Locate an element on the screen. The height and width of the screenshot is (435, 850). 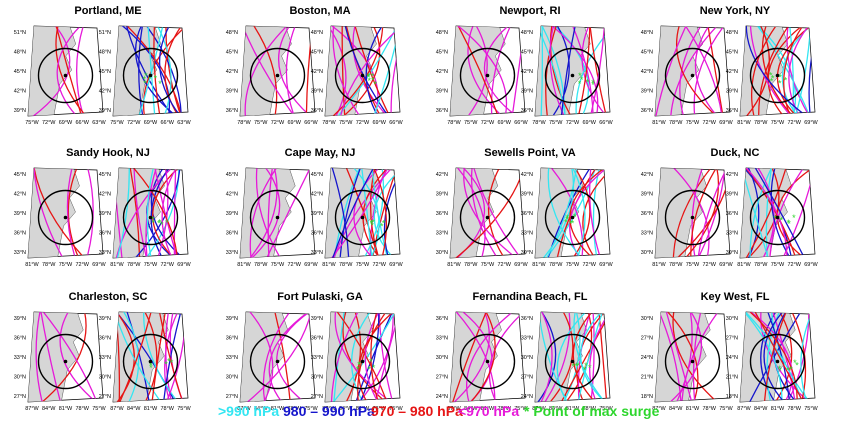
lat-tick-label: 18°N is located at coordinates (732, 397).